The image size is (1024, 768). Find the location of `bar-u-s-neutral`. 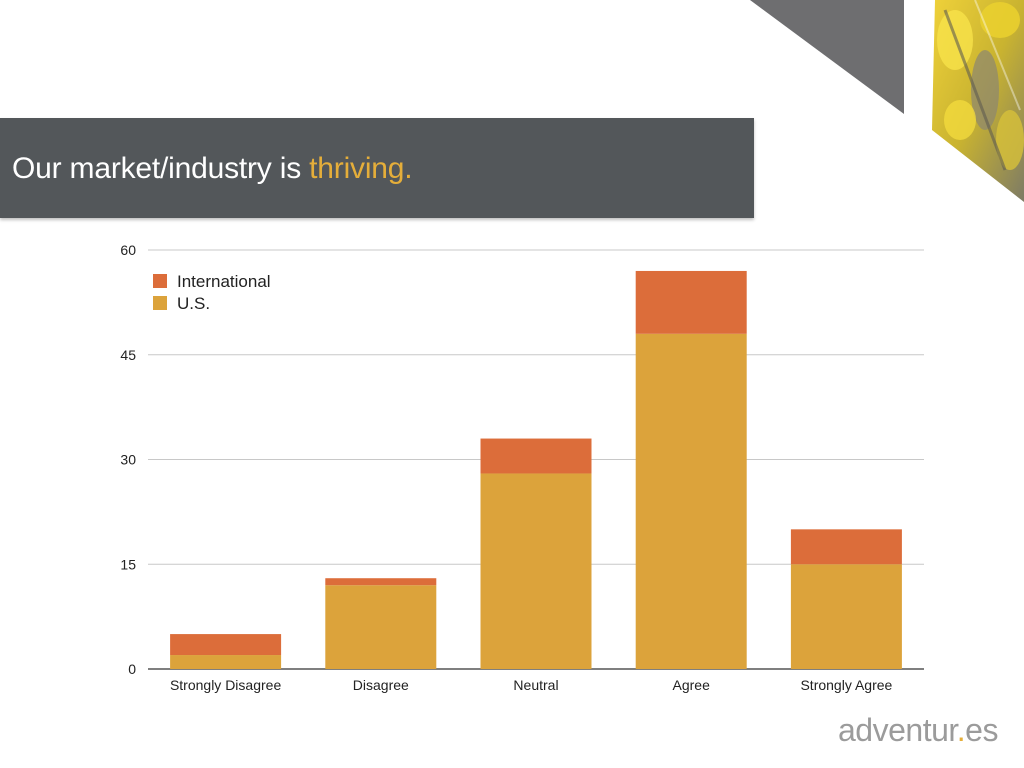

bar-u-s-neutral is located at coordinates (536, 571).